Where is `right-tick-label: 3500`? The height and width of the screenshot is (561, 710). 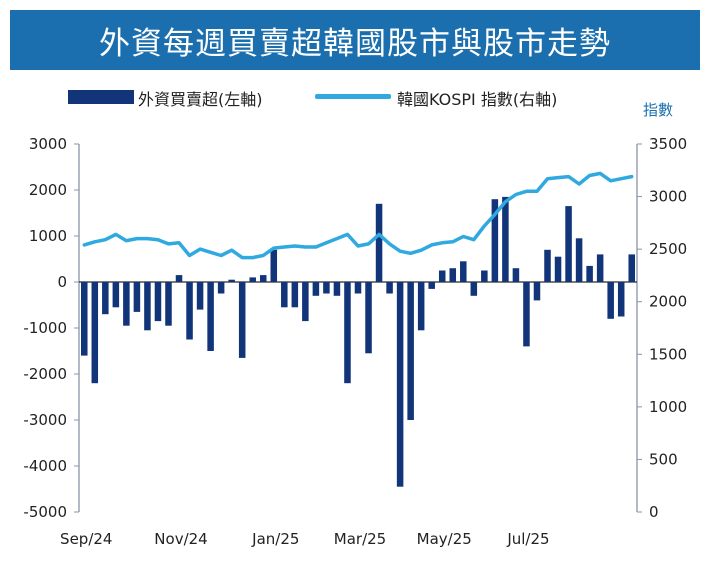 right-tick-label: 3500 is located at coordinates (668, 144).